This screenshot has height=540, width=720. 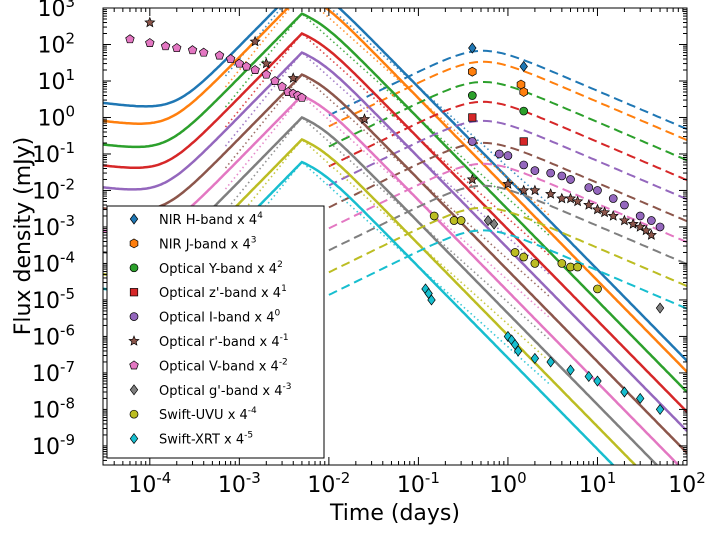 What do you see at coordinates (207, 243) in the screenshot?
I see `legend-label: NIR J-band x 43` at bounding box center [207, 243].